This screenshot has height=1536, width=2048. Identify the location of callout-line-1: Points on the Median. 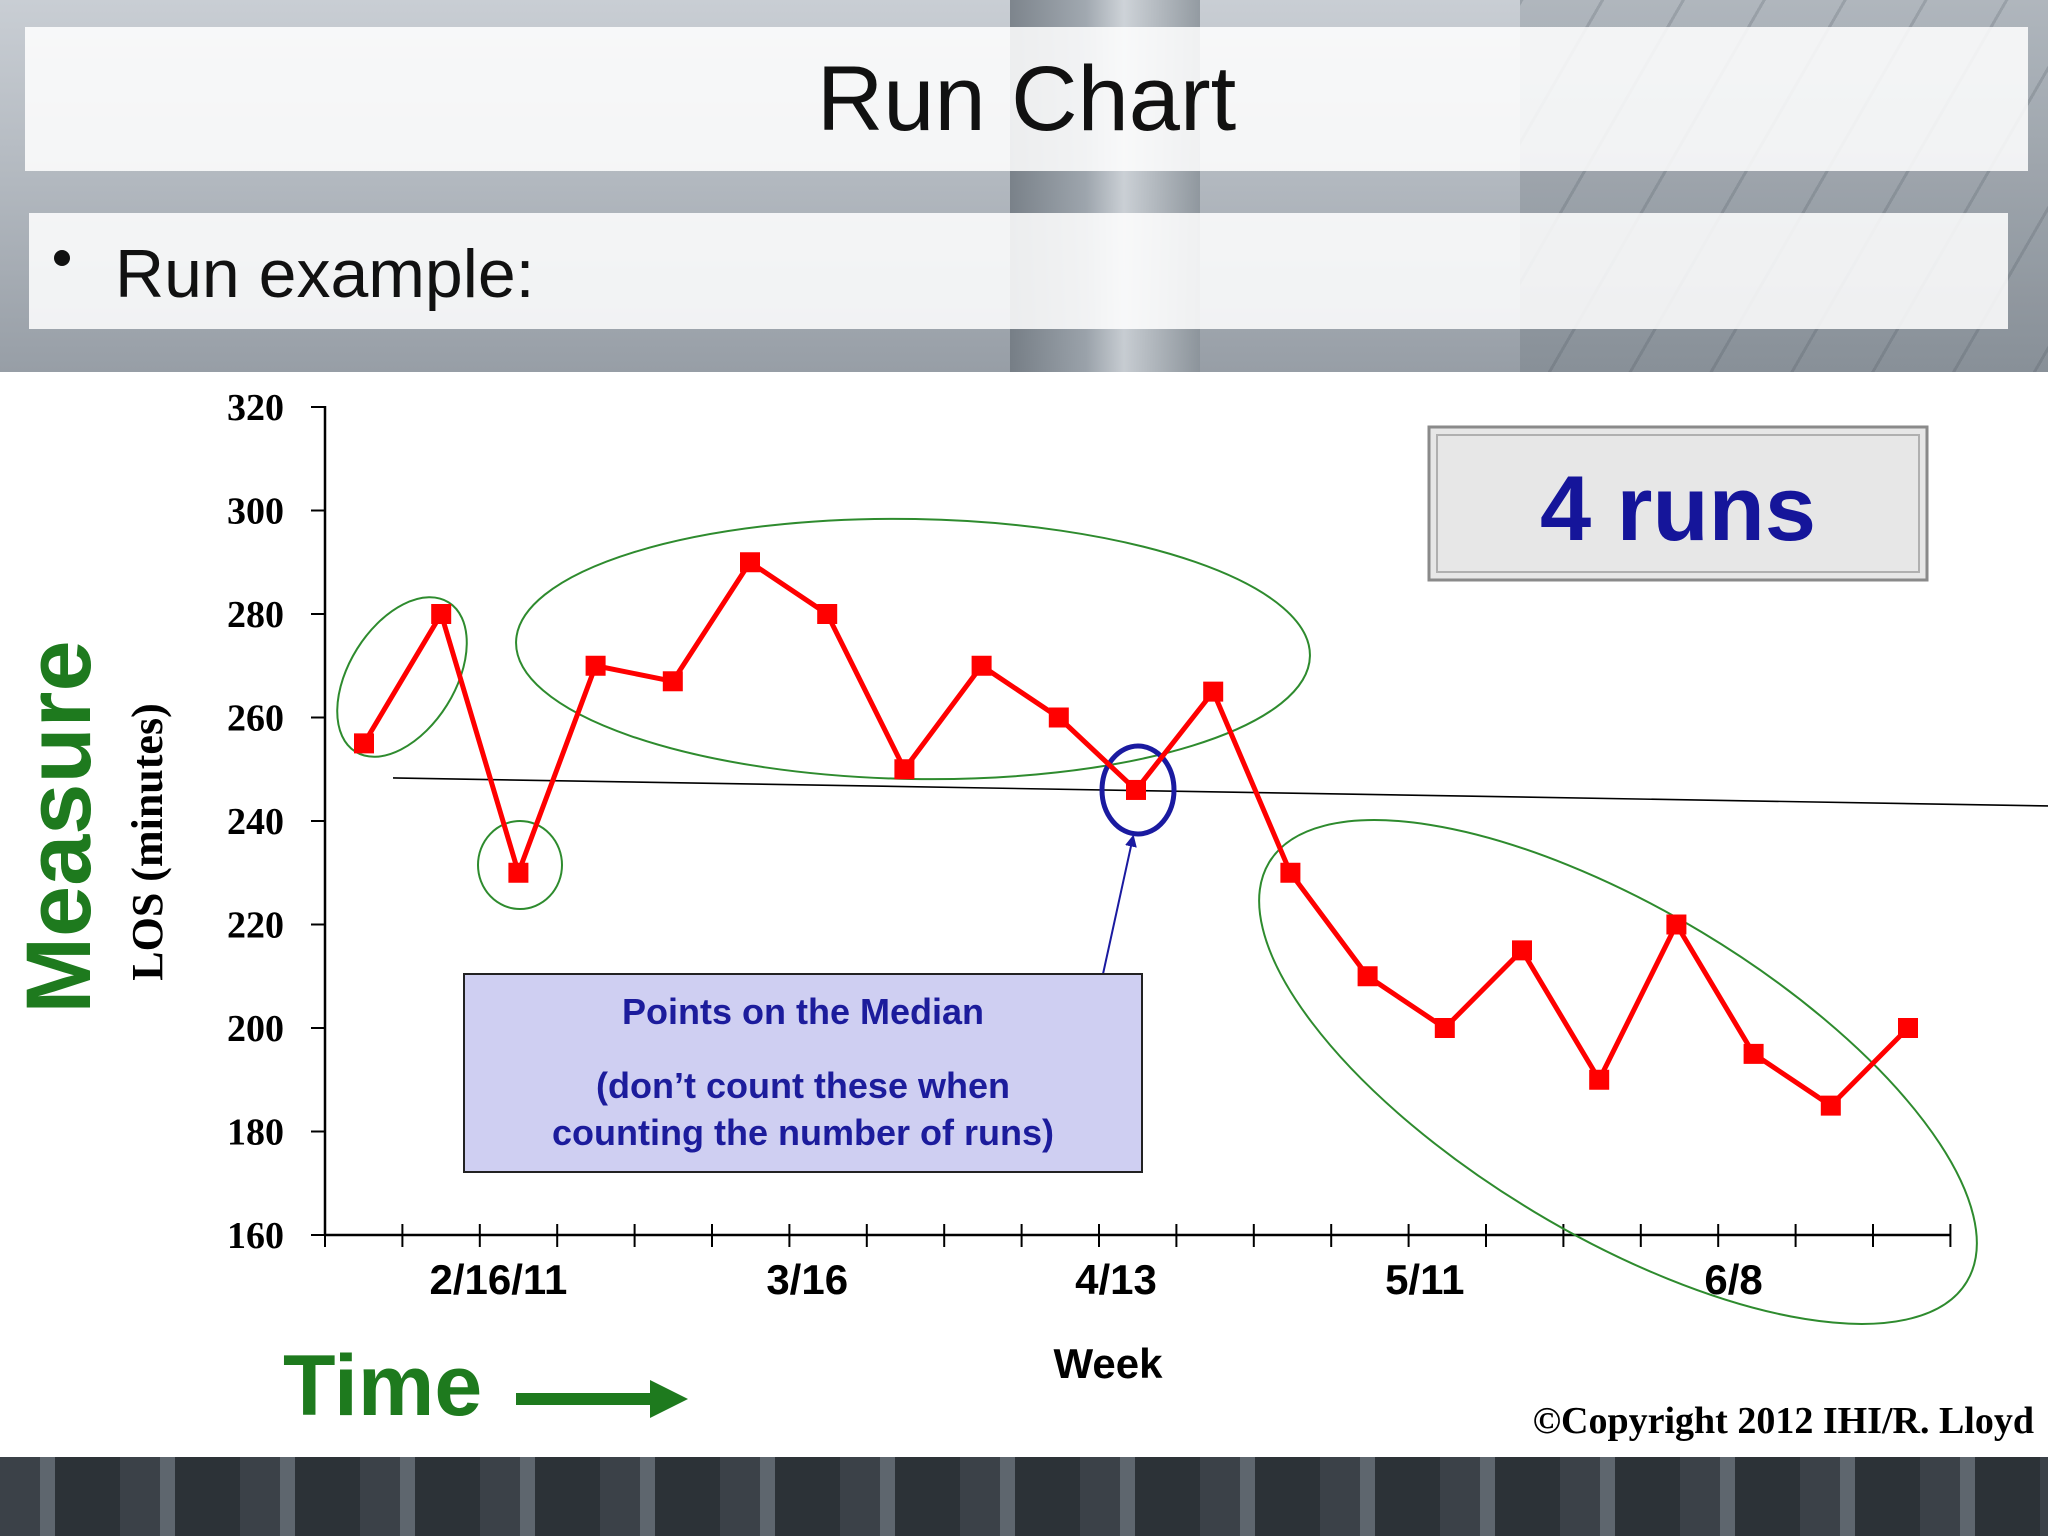
(803, 1011).